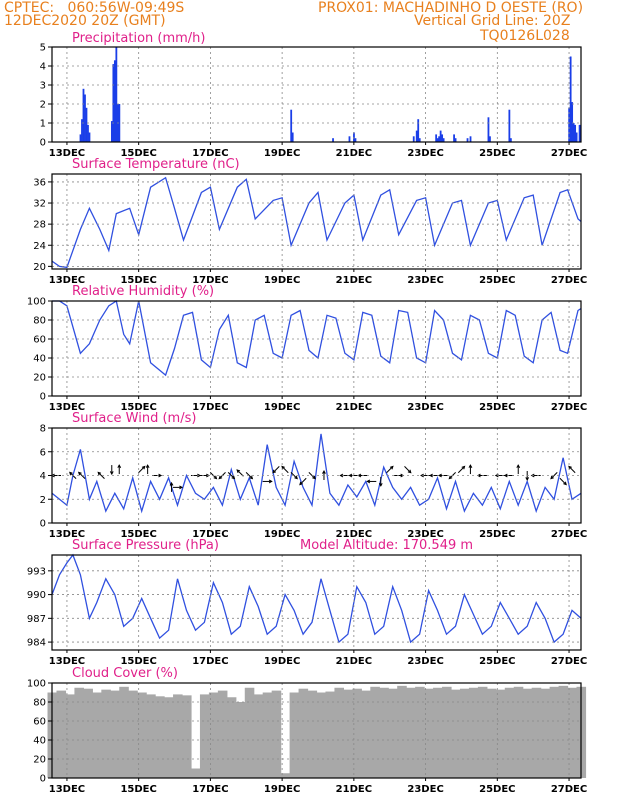 Image resolution: width=618 pixels, height=800 pixels. What do you see at coordinates (43, 452) in the screenshot?
I see `y-tick-label: 6` at bounding box center [43, 452].